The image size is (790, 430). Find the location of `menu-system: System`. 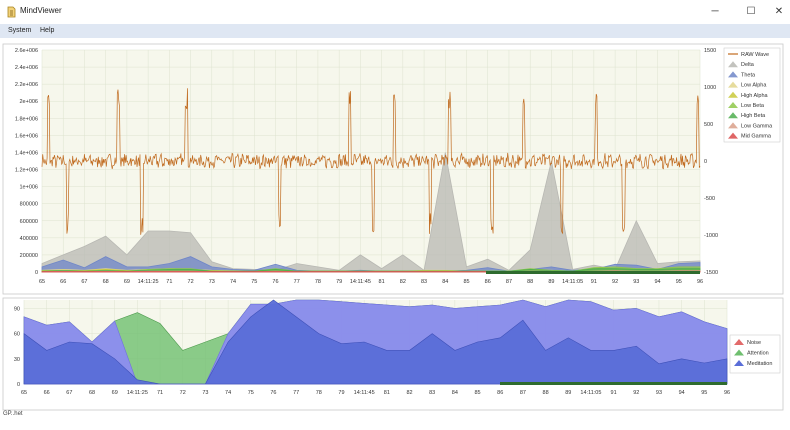

menu-system: System is located at coordinates (20, 30).